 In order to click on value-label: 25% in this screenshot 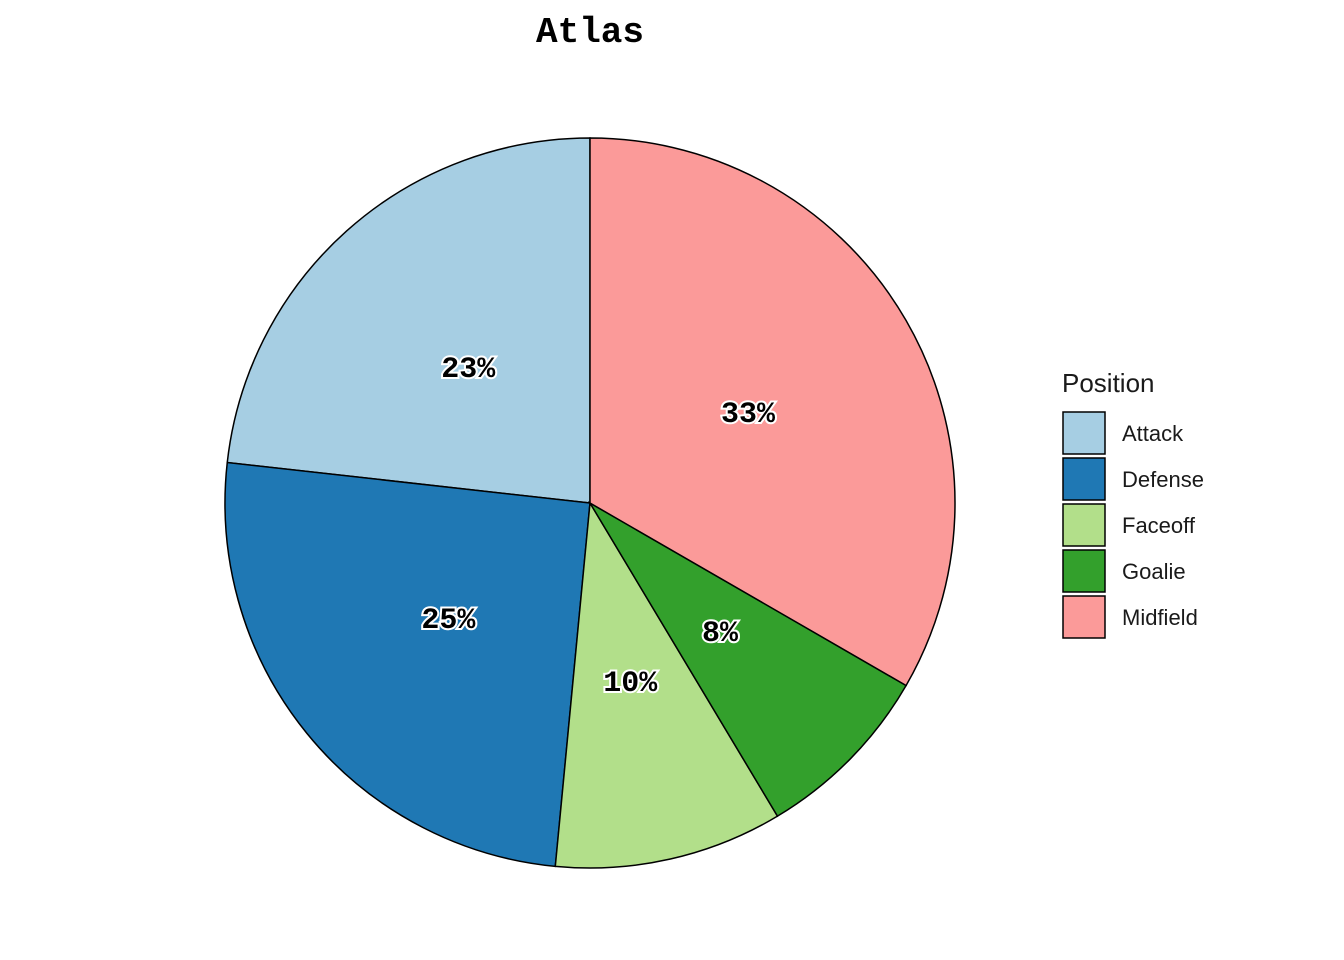, I will do `click(448, 621)`.